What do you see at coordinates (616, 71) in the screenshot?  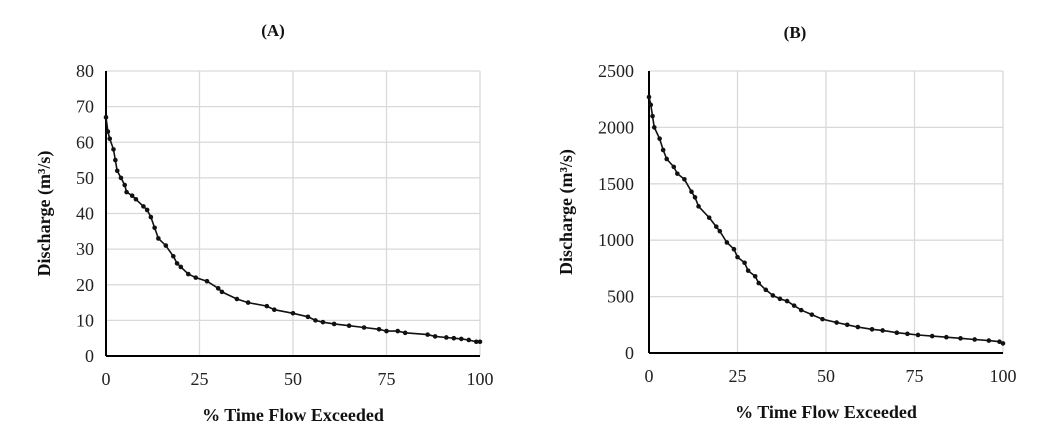 I see `y-tick-label: 2500` at bounding box center [616, 71].